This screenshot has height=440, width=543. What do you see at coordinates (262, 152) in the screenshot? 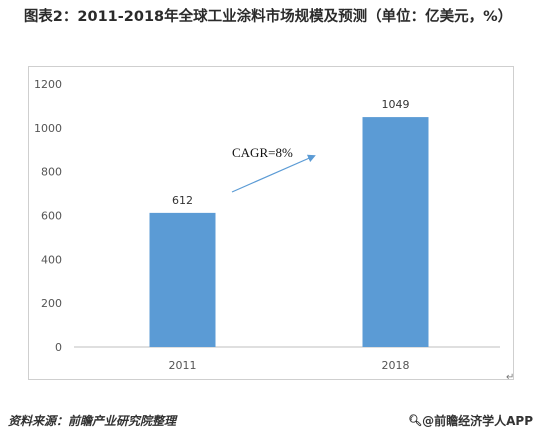
I see `cagr-label: CAGR=8%` at bounding box center [262, 152].